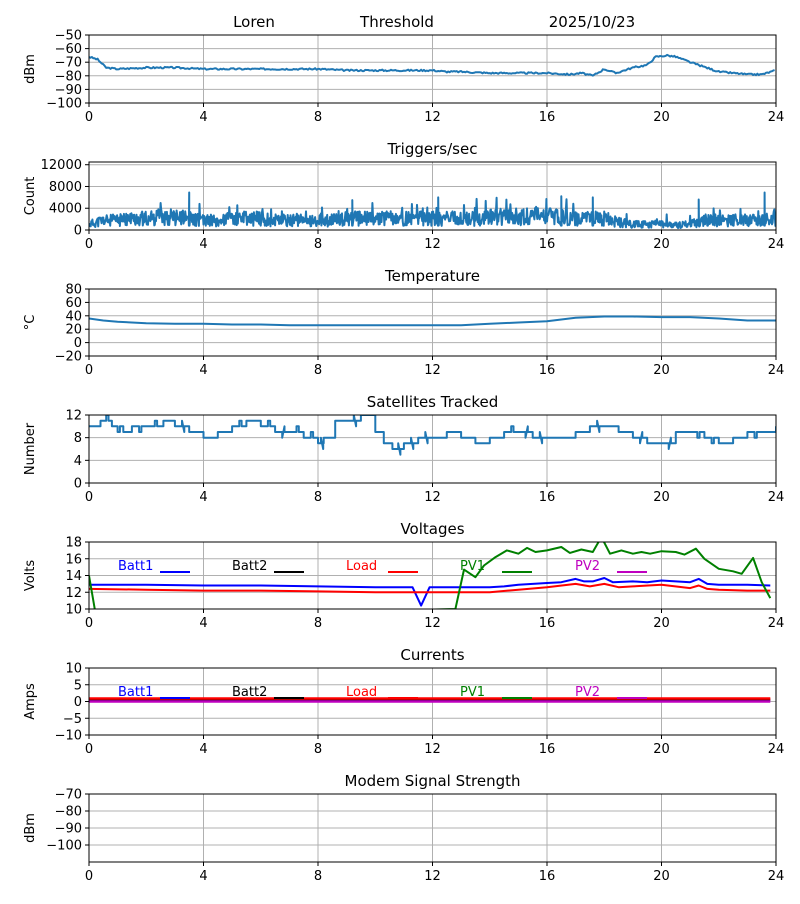  What do you see at coordinates (30, 576) in the screenshot?
I see `y-axis-label: Volts` at bounding box center [30, 576].